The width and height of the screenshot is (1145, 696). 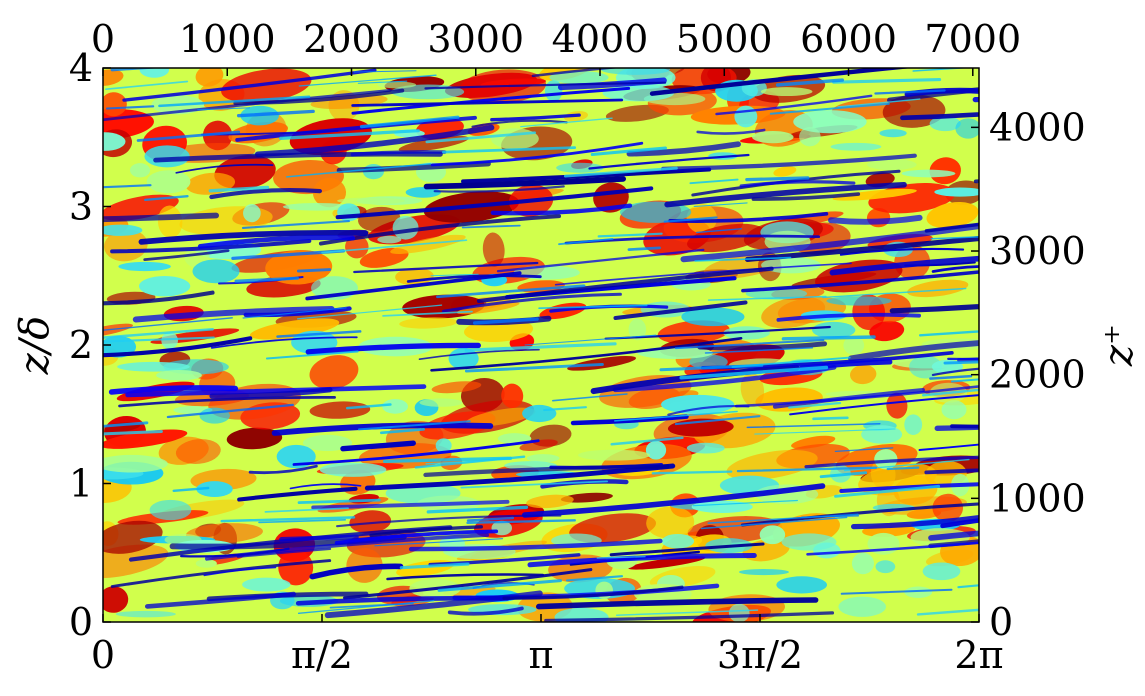 I want to click on x-top-tick-label: 5000, so click(x=724, y=39).